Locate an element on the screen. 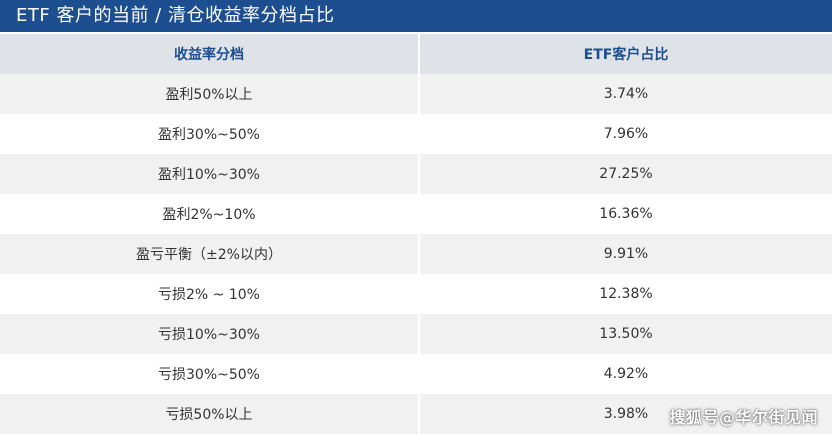 This screenshot has height=434, width=832. etf-share-cell: 9.91% is located at coordinates (626, 254).